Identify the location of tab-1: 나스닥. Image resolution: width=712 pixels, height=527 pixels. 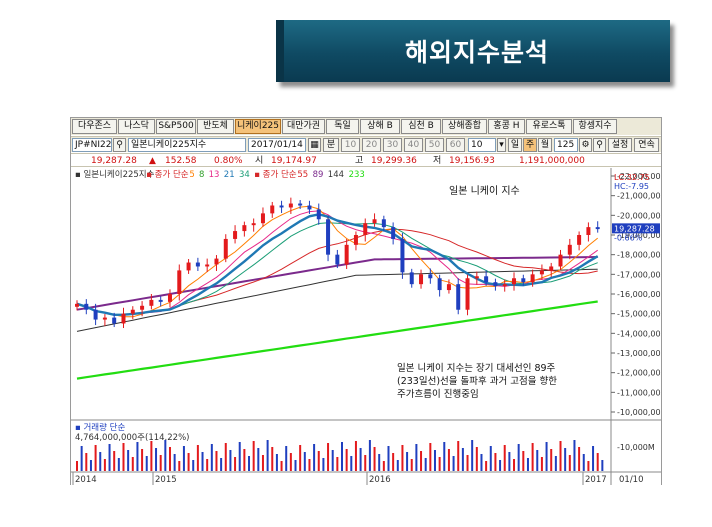
(136, 126).